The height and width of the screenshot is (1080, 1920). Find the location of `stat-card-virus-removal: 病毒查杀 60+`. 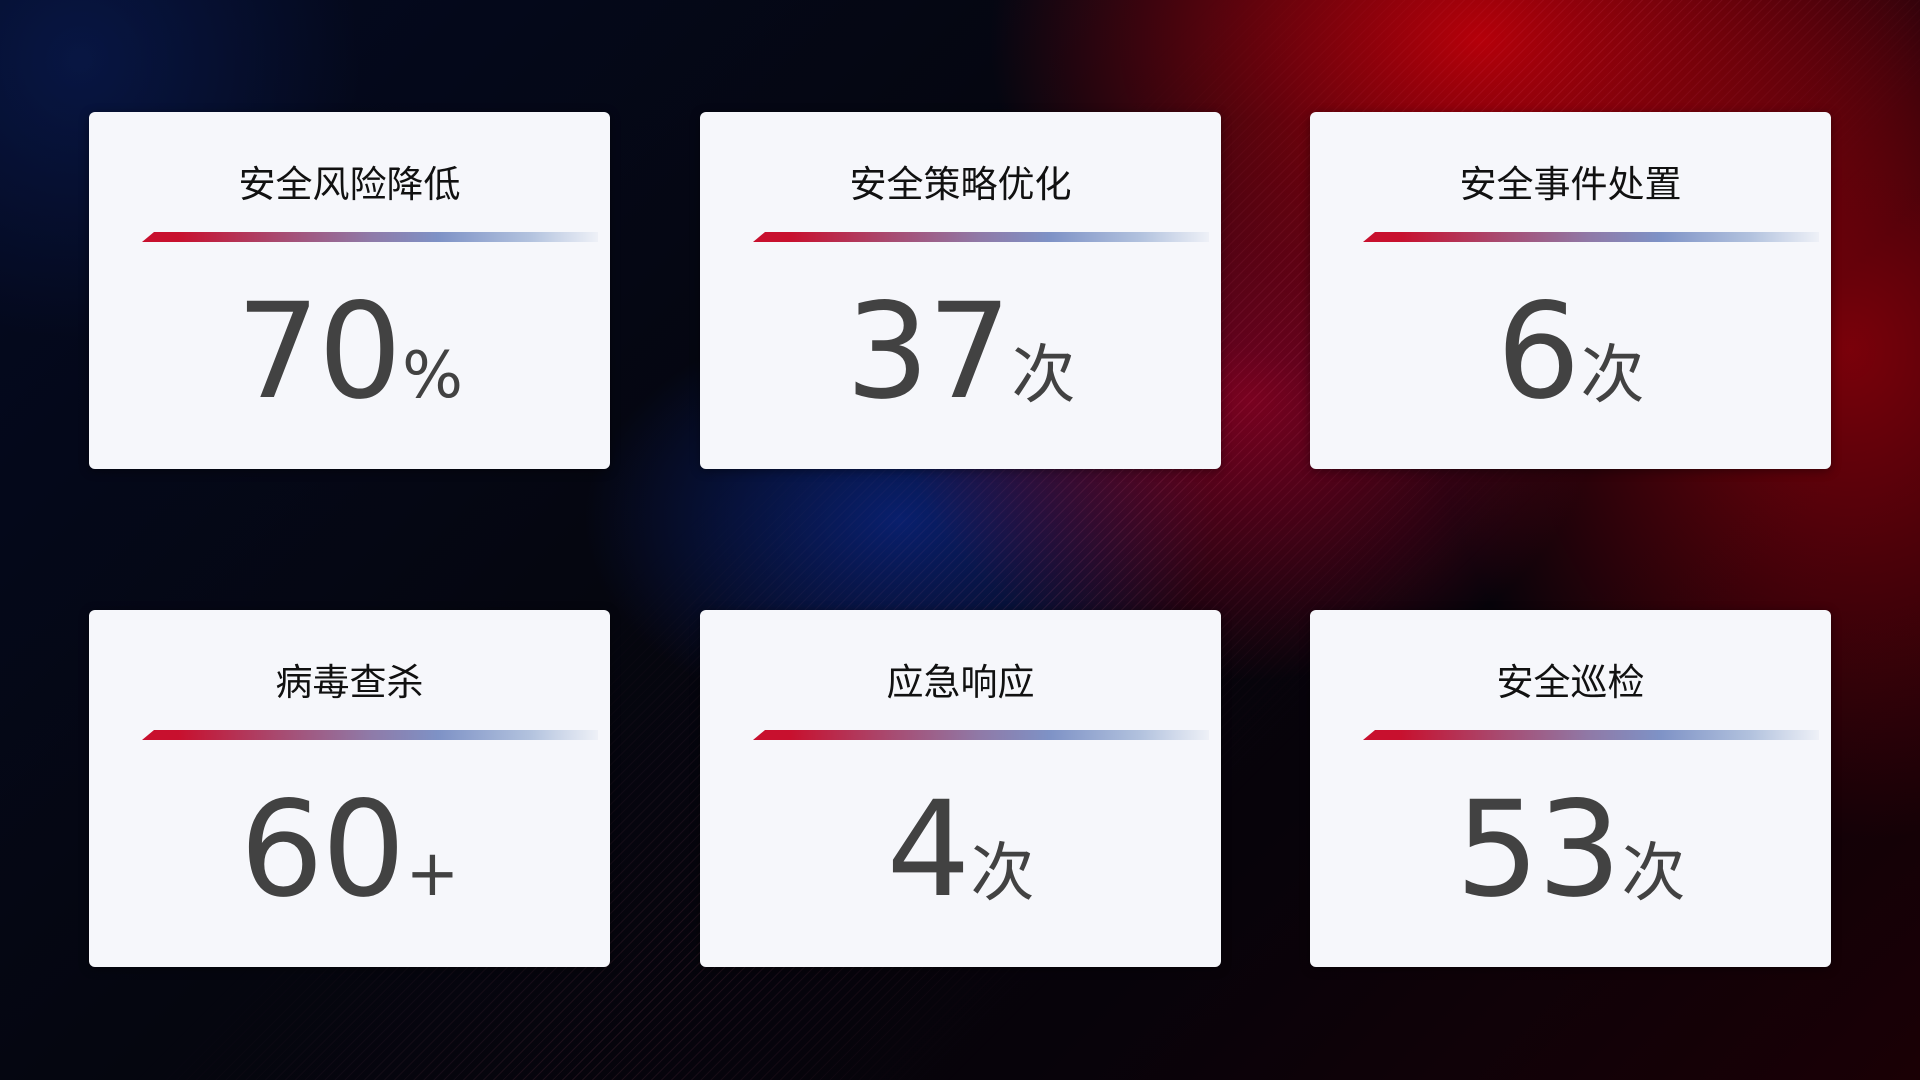

stat-card-virus-removal: 病毒查杀 60+ is located at coordinates (349, 788).